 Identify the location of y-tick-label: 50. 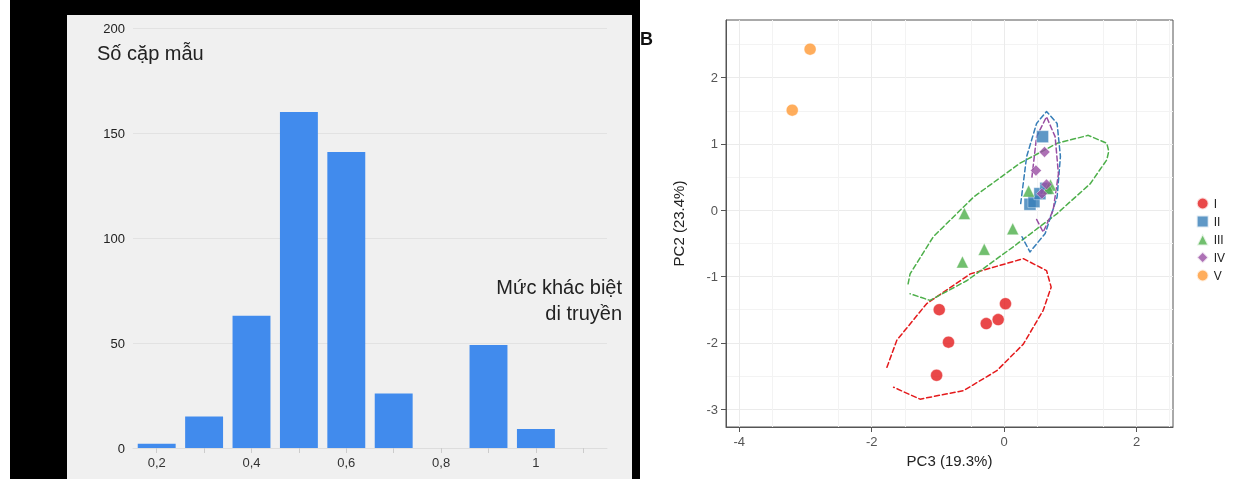
(117, 343).